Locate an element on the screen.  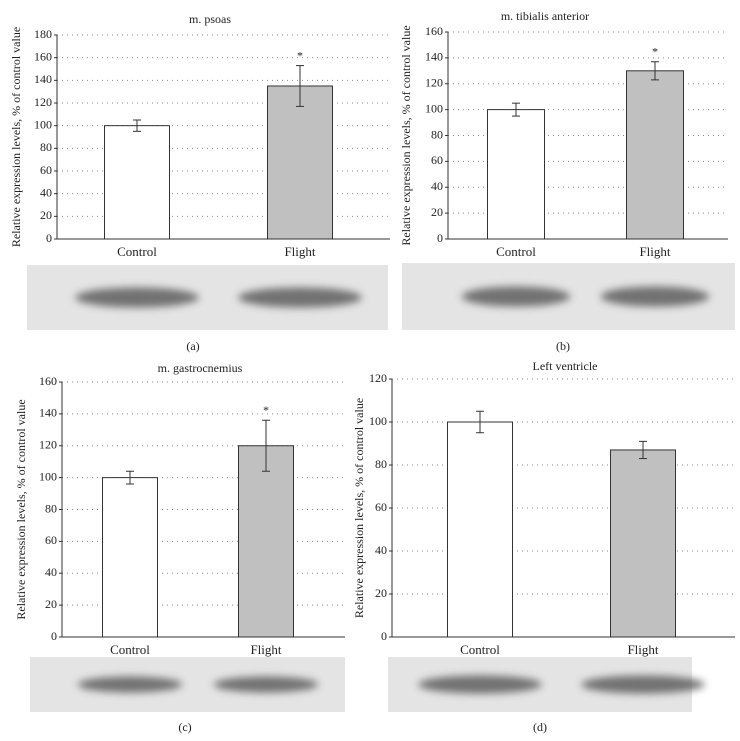
panel-label: (a) is located at coordinates (192, 346).